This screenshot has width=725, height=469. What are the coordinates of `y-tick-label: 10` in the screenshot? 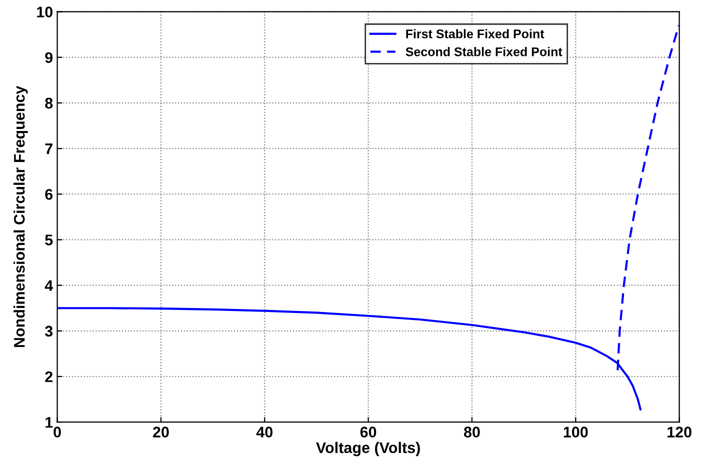 It's located at (44, 12).